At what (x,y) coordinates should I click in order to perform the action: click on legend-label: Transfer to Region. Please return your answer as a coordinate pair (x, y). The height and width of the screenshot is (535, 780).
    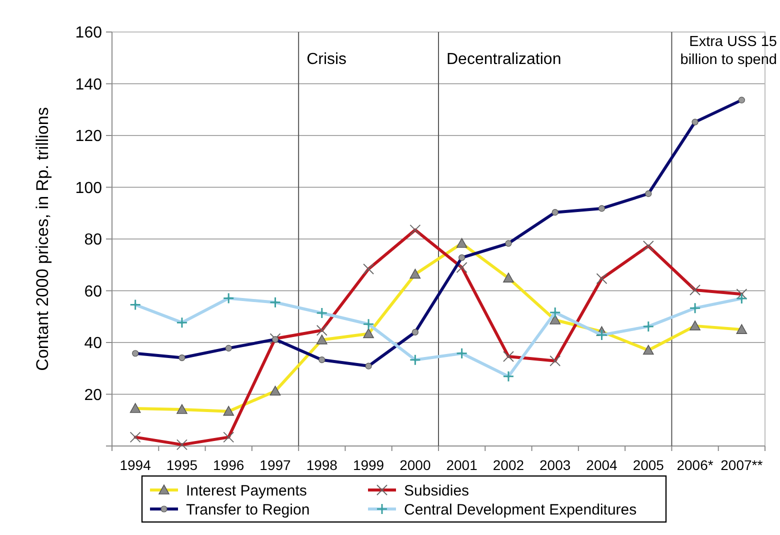
    Looking at the image, I should click on (248, 509).